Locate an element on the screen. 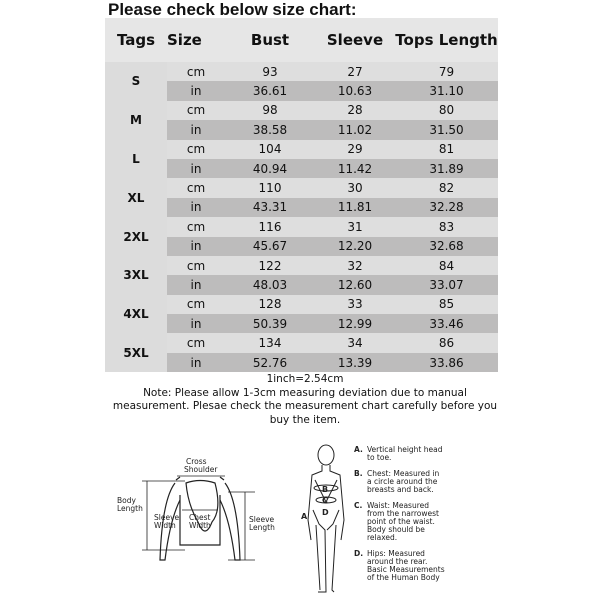 This screenshot has width=600, height=600. label-a: A is located at coordinates (304, 516).